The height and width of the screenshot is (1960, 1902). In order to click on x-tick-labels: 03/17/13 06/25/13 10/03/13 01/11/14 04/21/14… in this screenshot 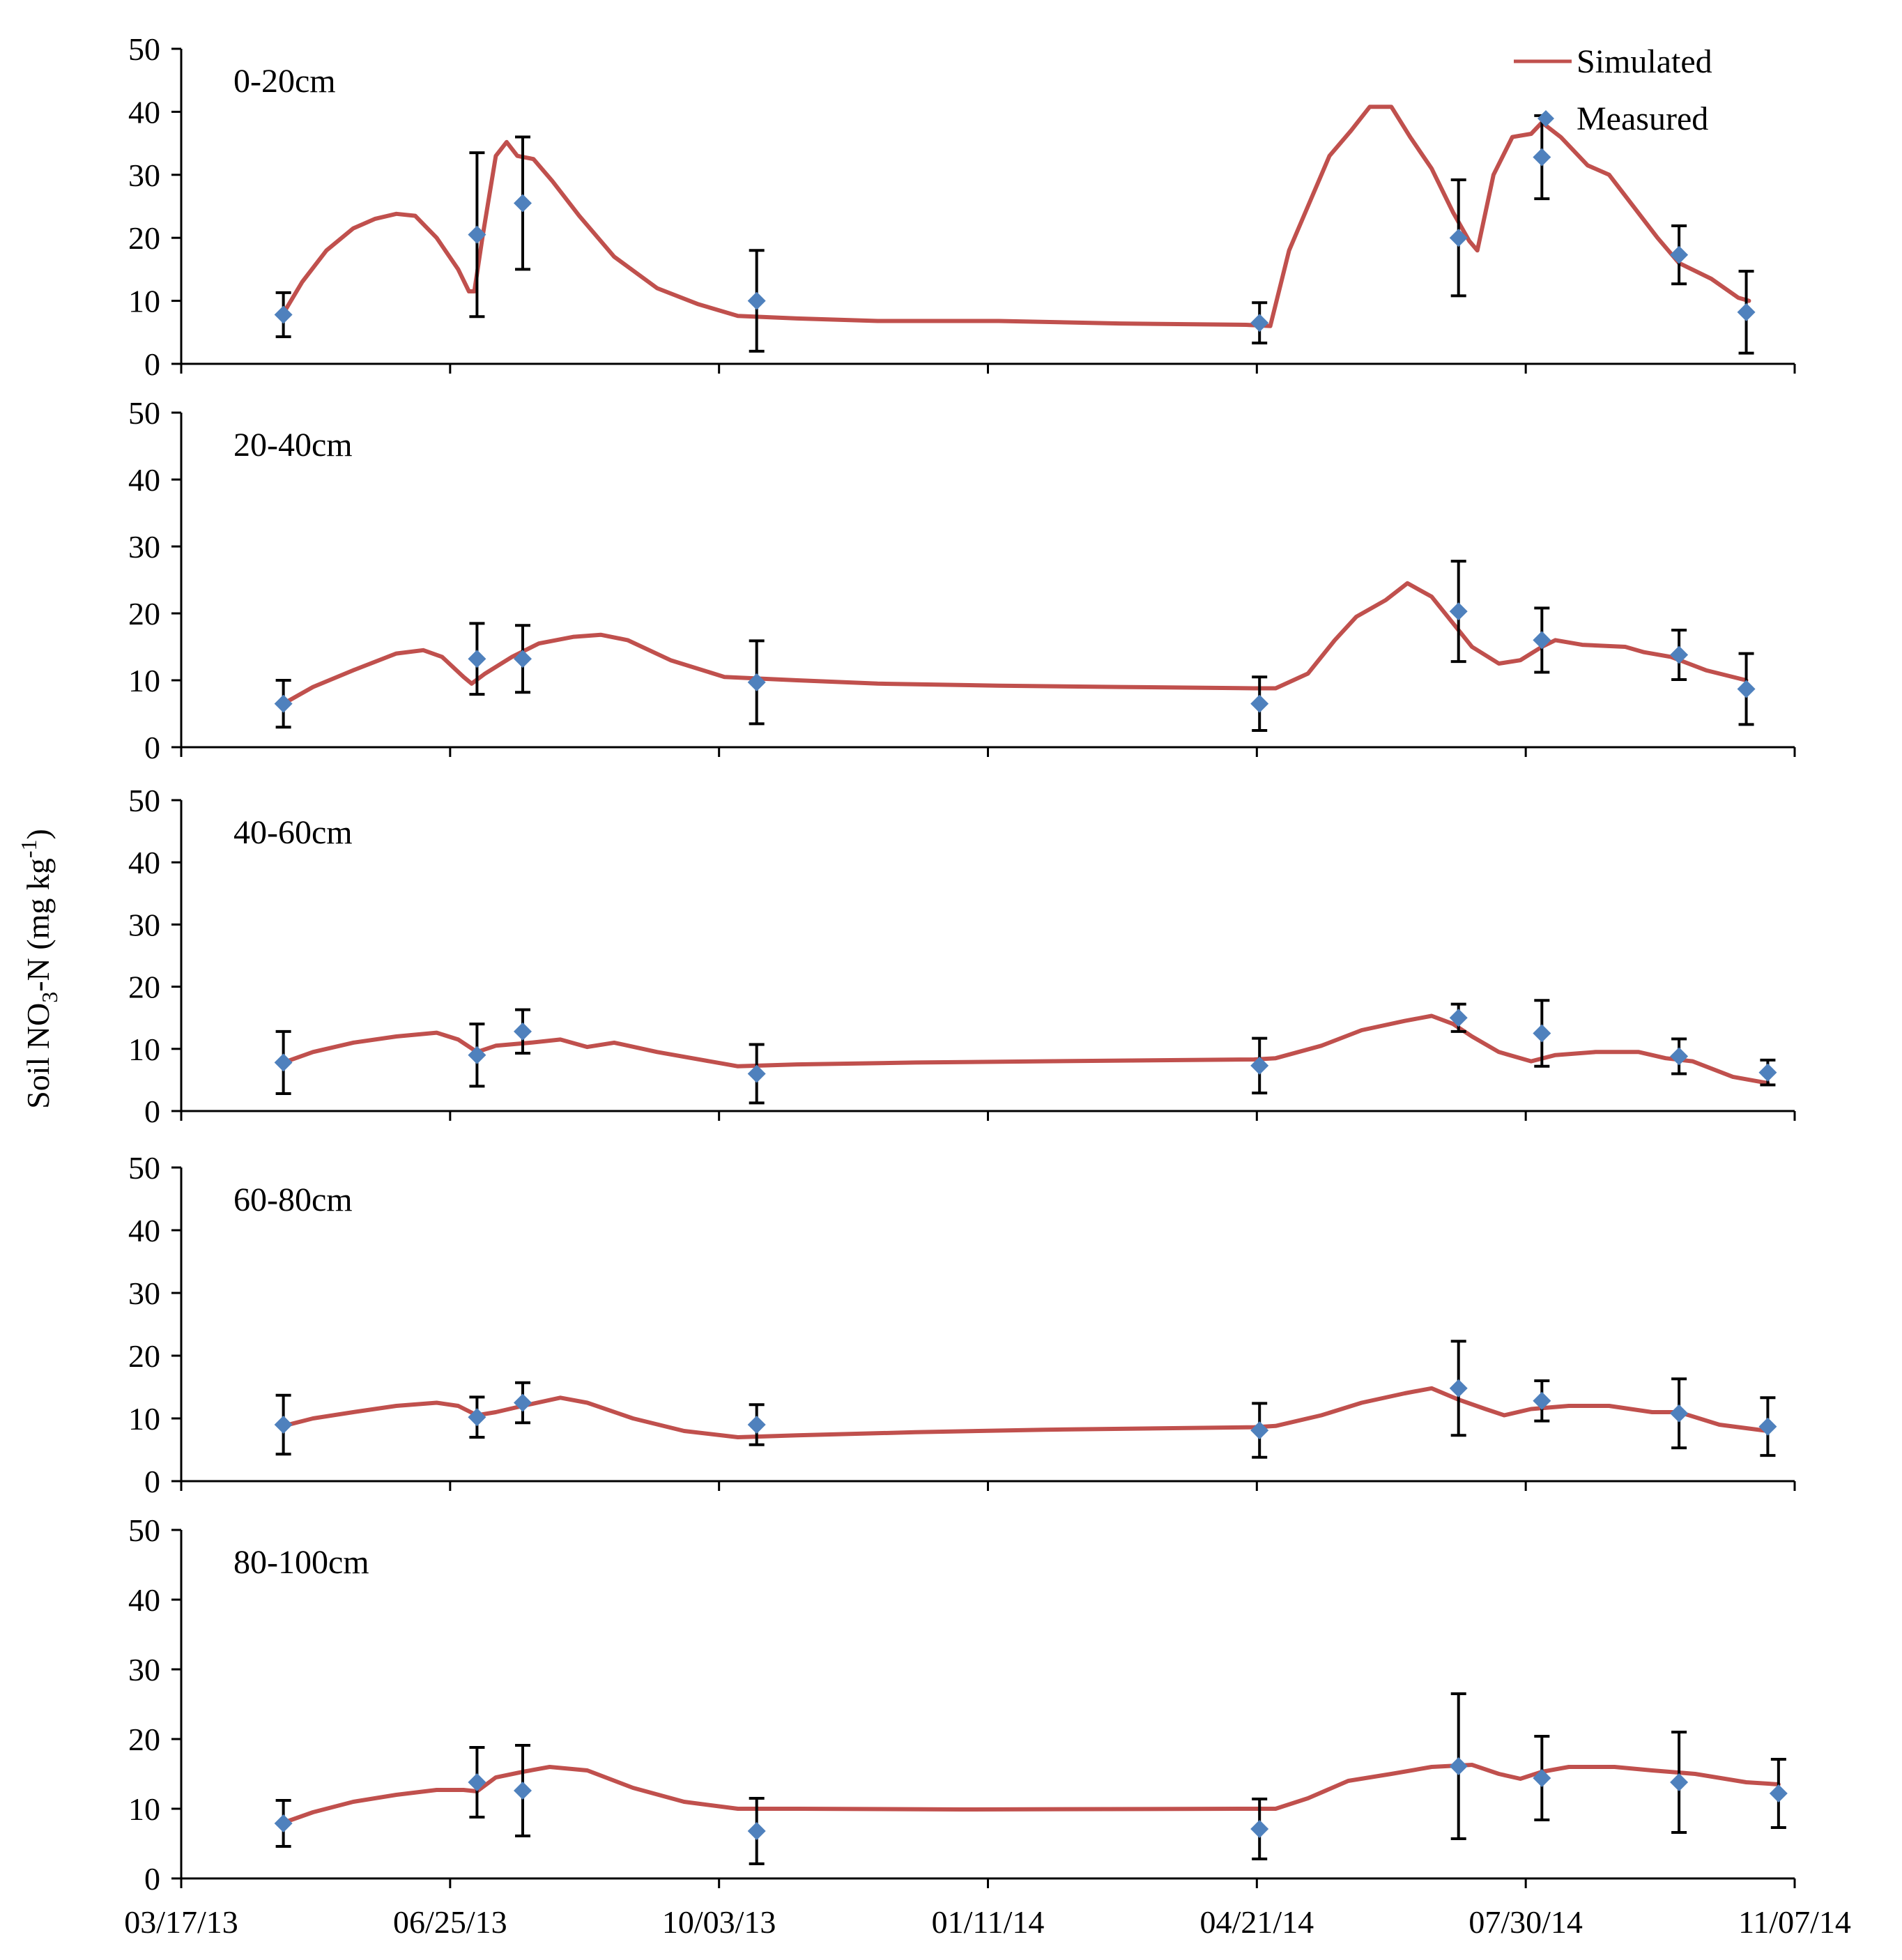, I will do `click(987, 1922)`.